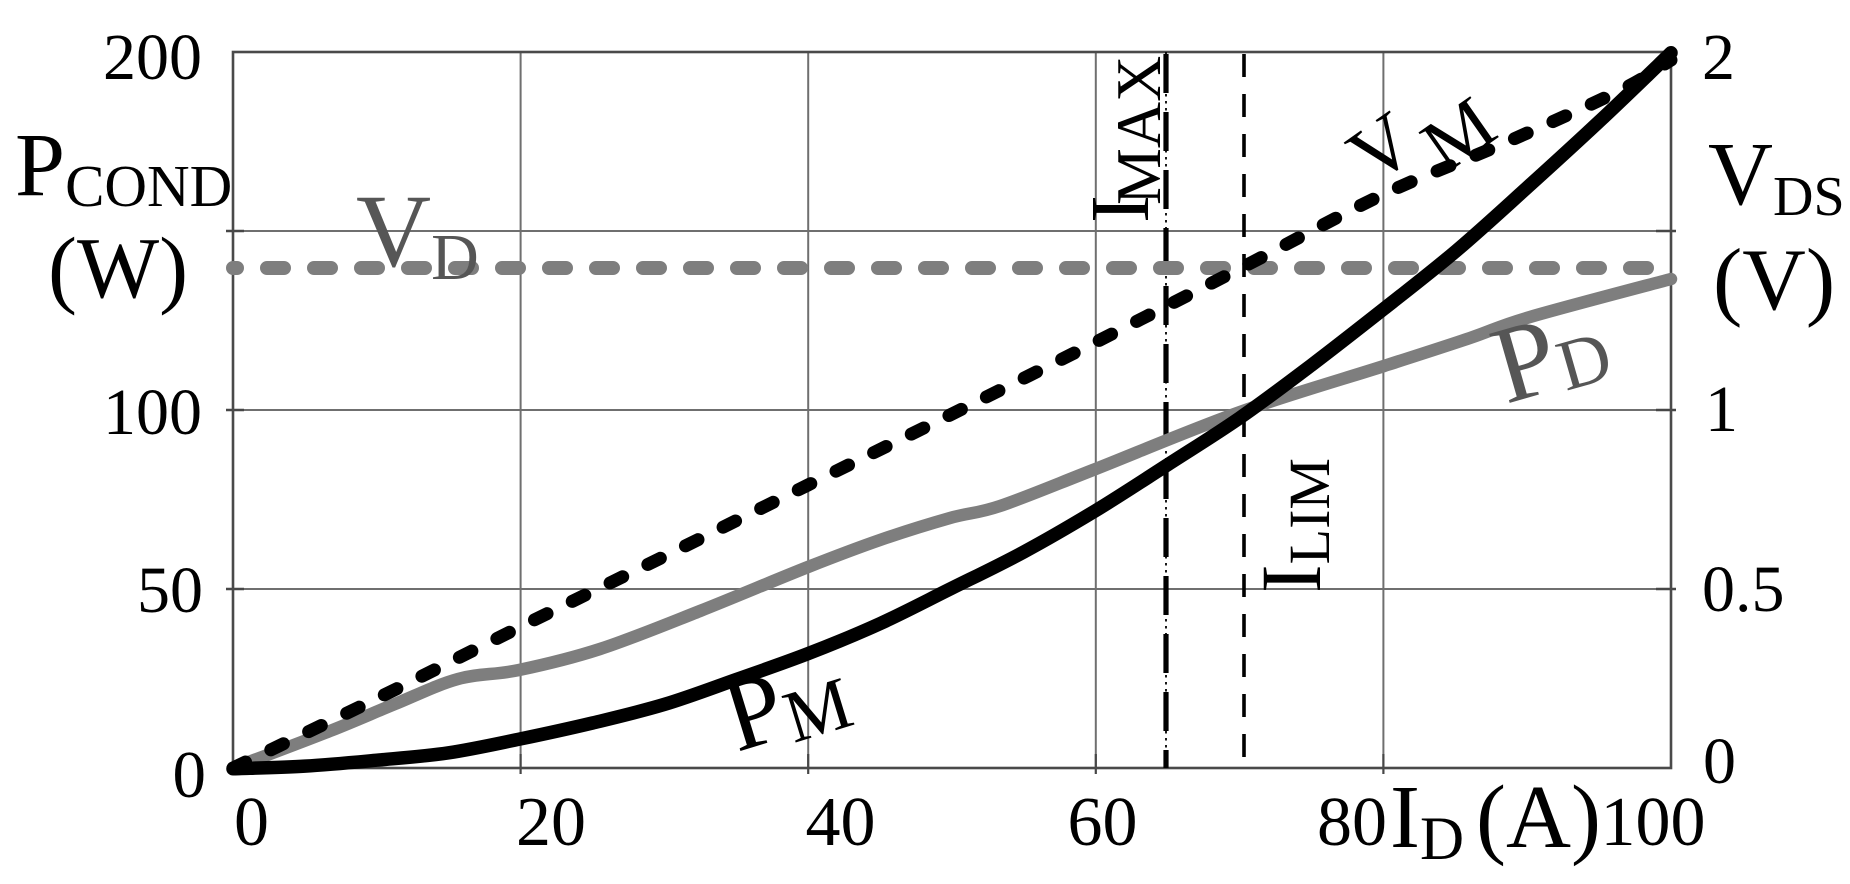 The width and height of the screenshot is (1850, 884). What do you see at coordinates (1743, 589) in the screenshot?
I see `svg-text: 0.5` at bounding box center [1743, 589].